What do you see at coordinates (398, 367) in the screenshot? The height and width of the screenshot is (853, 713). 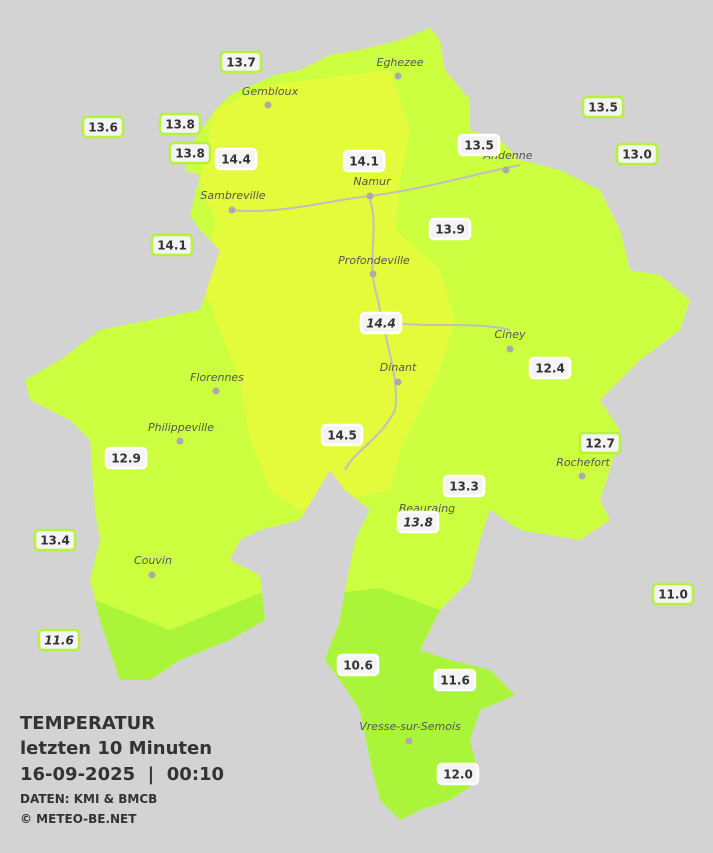 I see `city-label: Dinant` at bounding box center [398, 367].